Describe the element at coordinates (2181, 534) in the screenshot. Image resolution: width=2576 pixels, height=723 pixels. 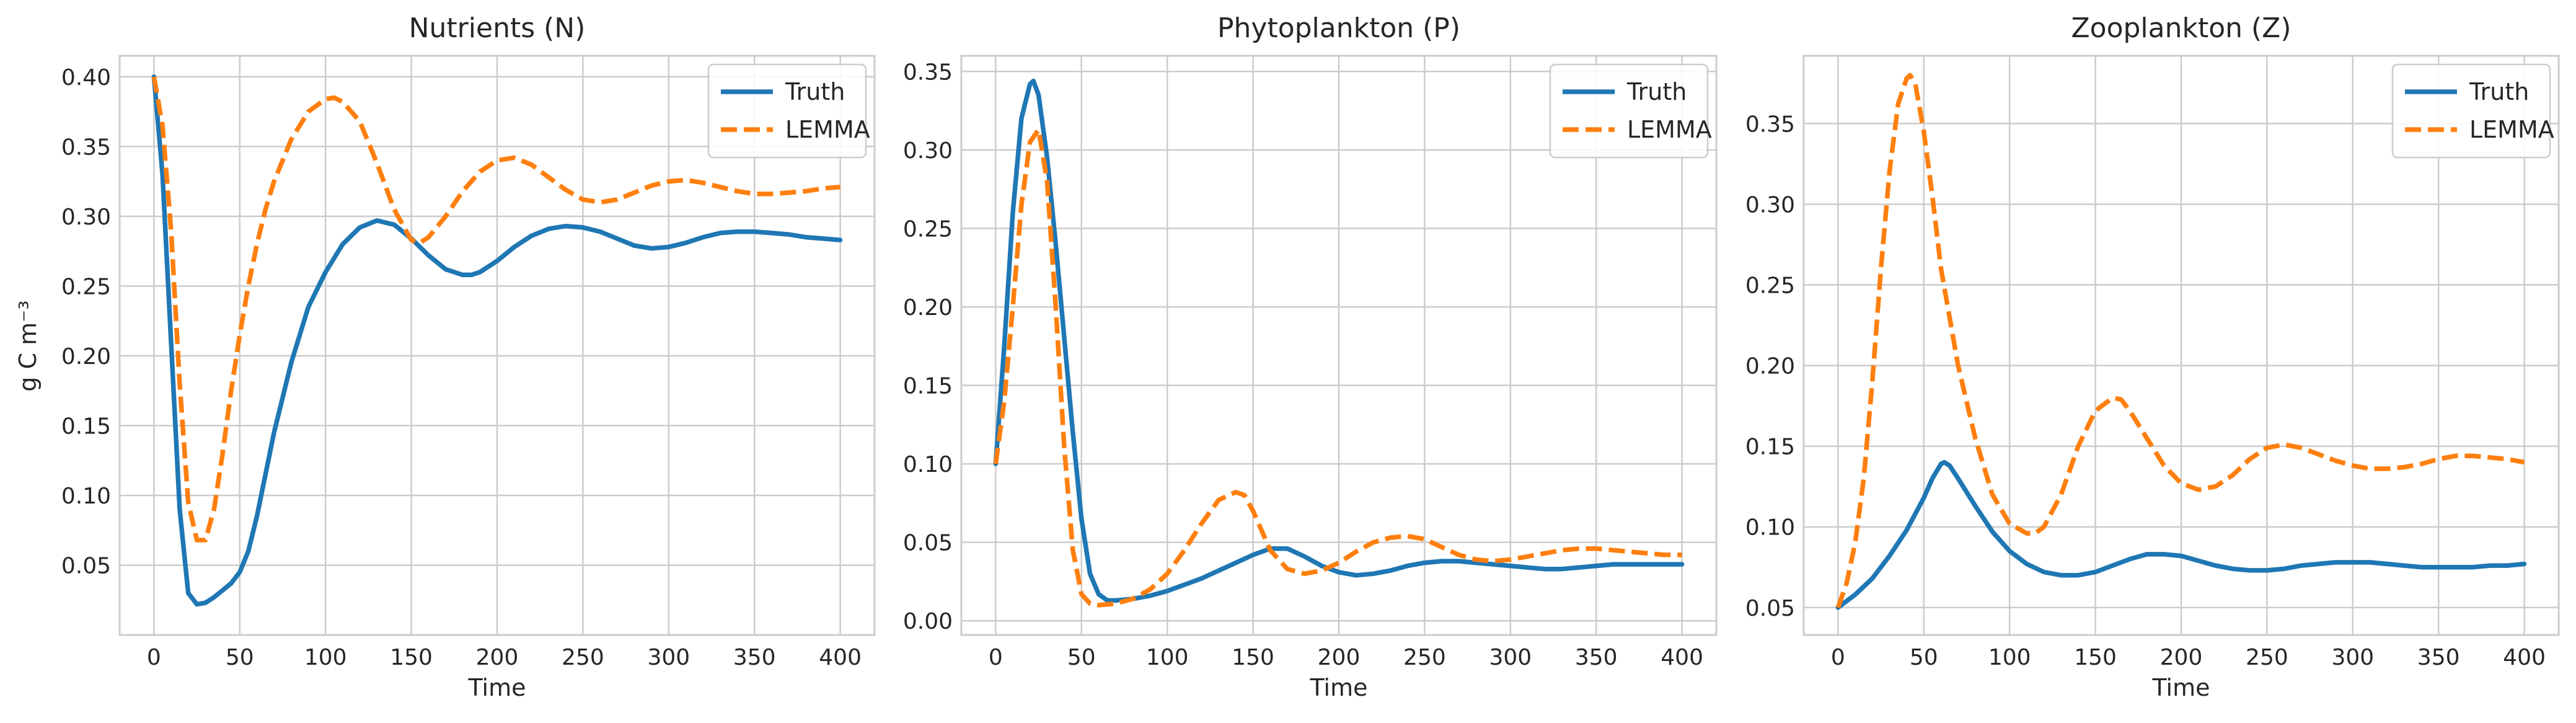
I see `series-line-truth` at that location.